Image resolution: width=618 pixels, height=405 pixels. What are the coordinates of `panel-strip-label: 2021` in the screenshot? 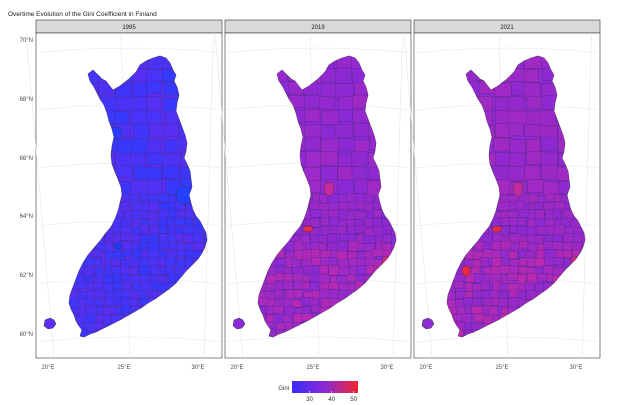 It's located at (507, 28).